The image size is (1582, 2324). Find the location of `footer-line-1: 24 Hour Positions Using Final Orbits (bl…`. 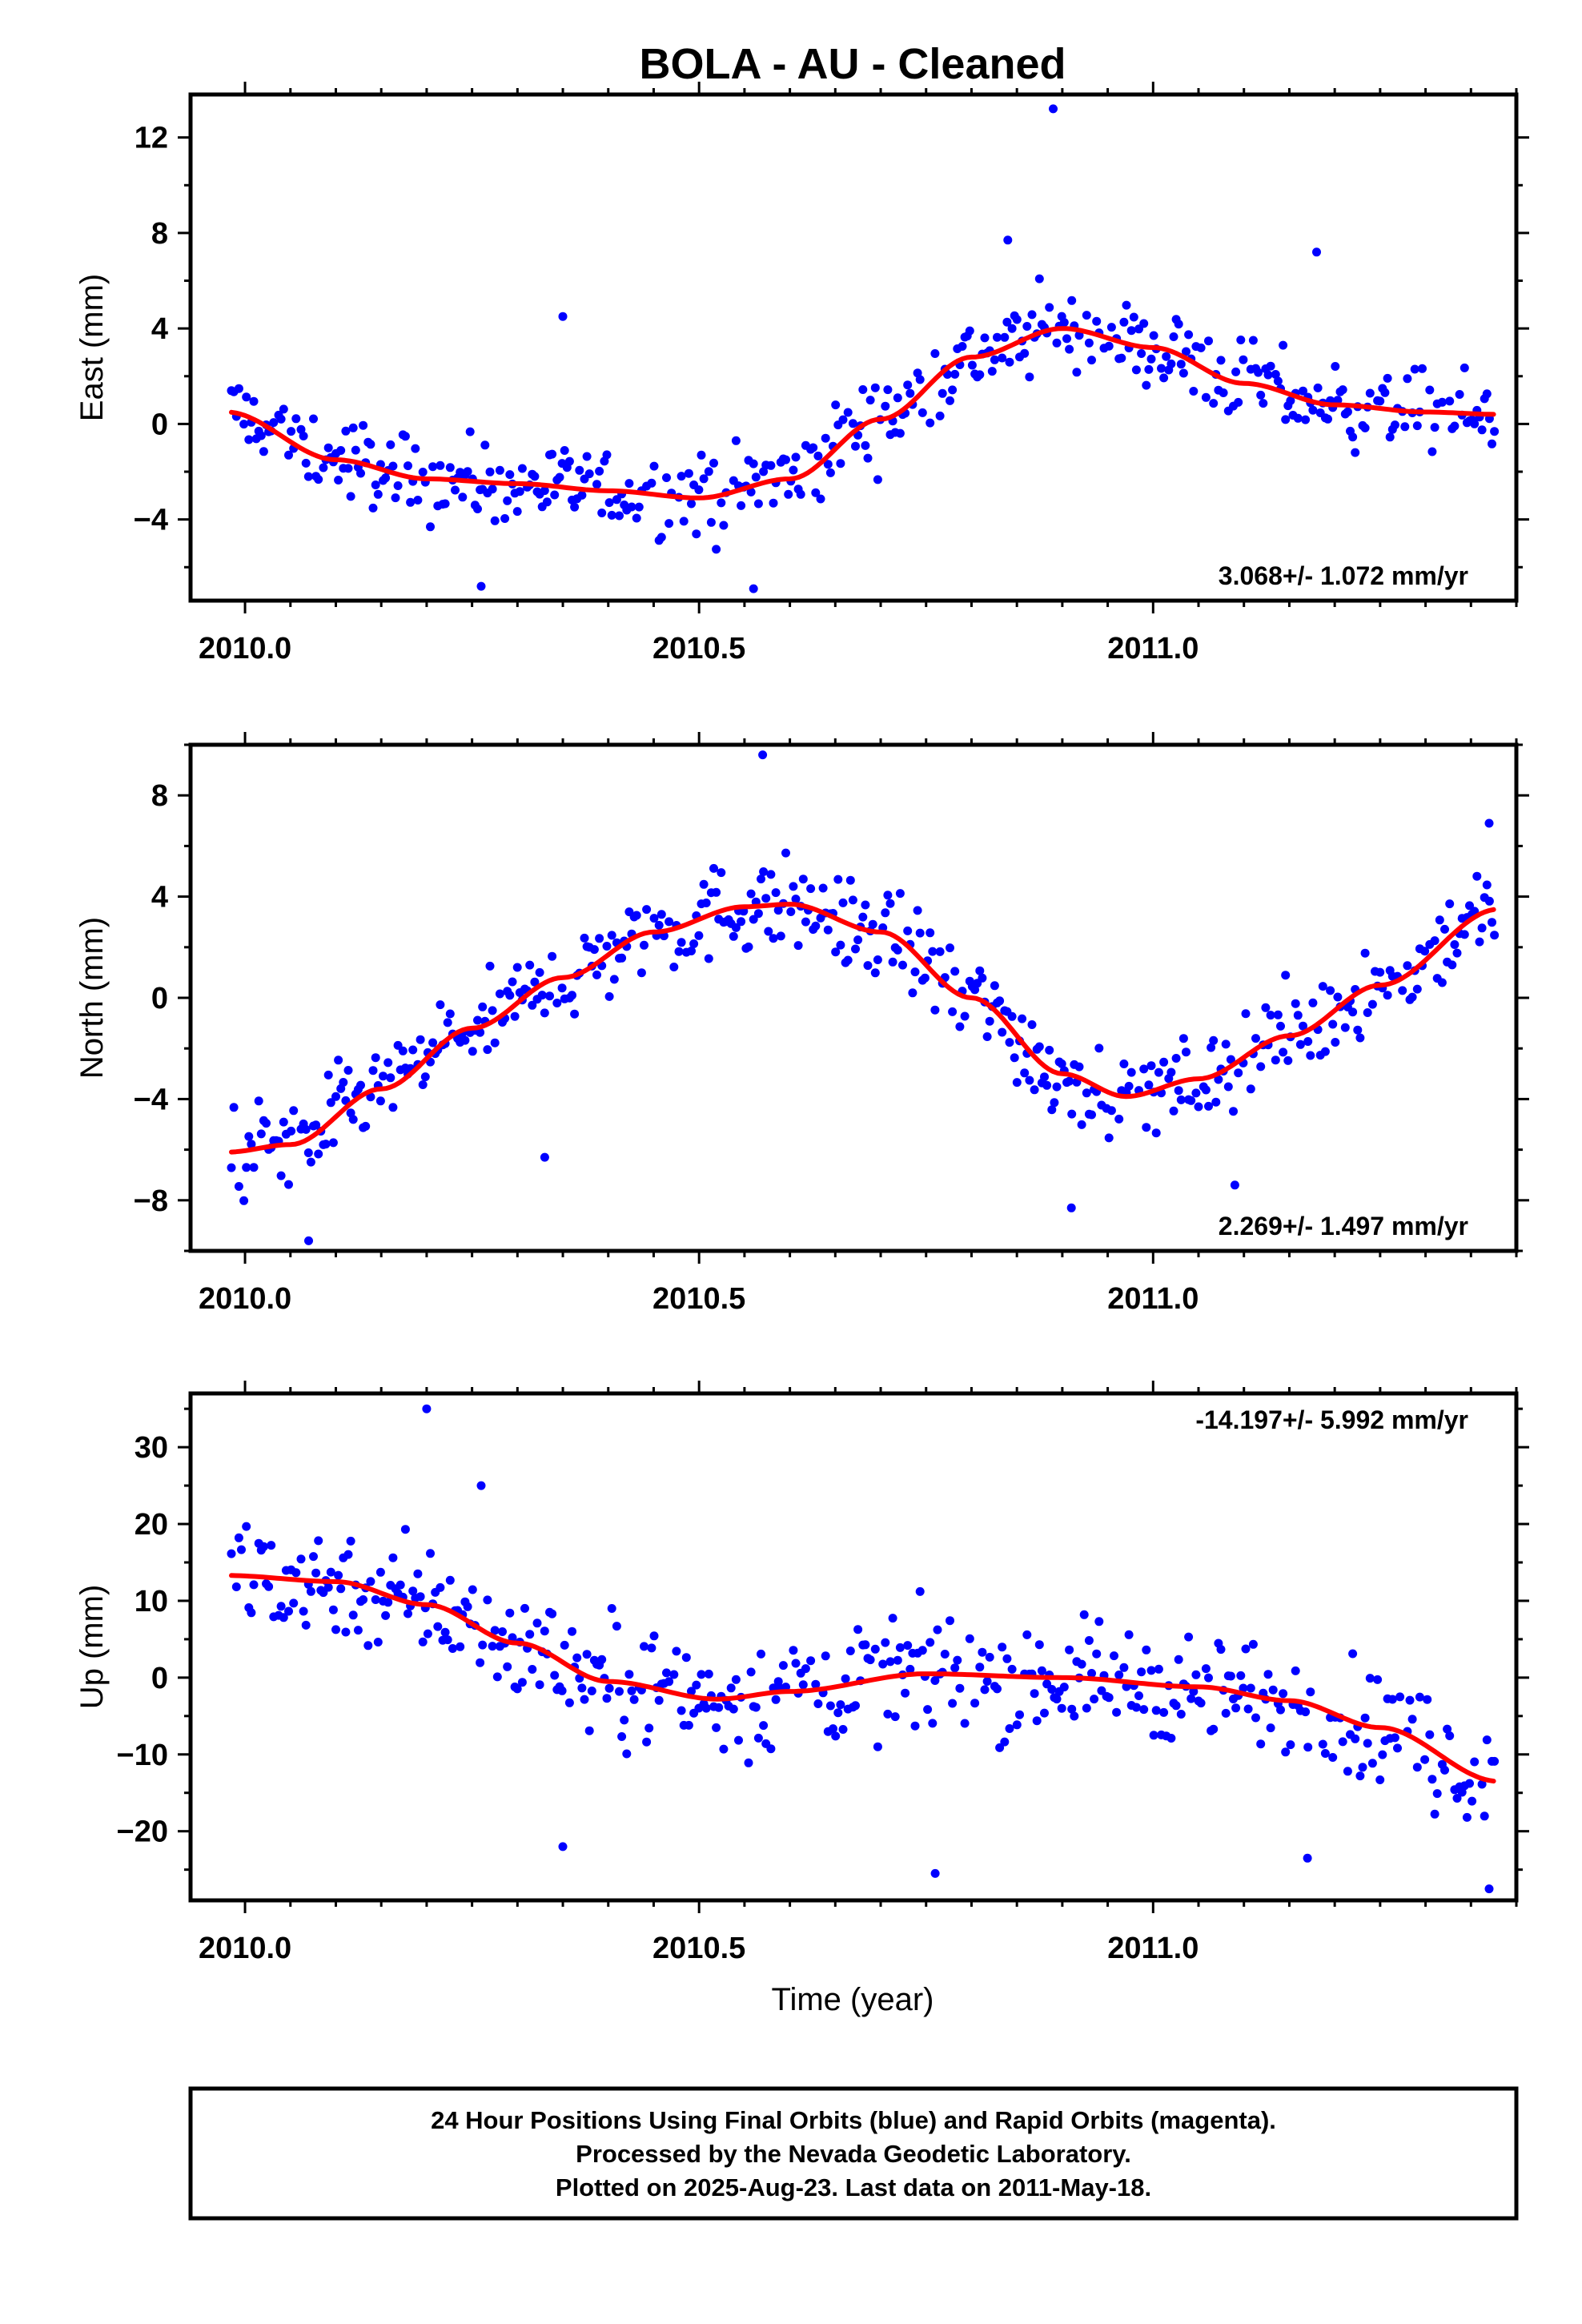

footer-line-1: 24 Hour Positions Using Final Orbits (bl… is located at coordinates (853, 2120).